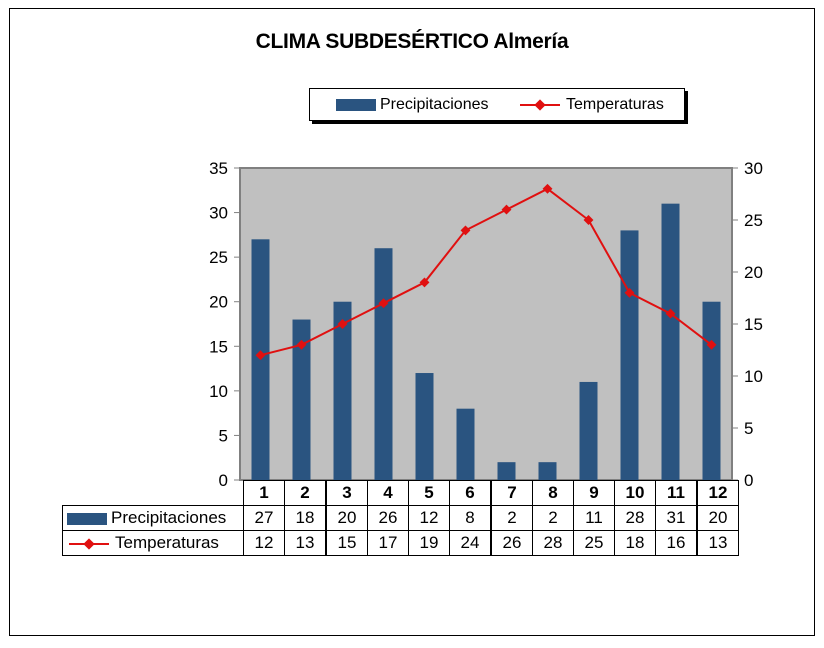  Describe the element at coordinates (594, 543) in the screenshot. I see `table-cell-temperaturas: 25` at that location.